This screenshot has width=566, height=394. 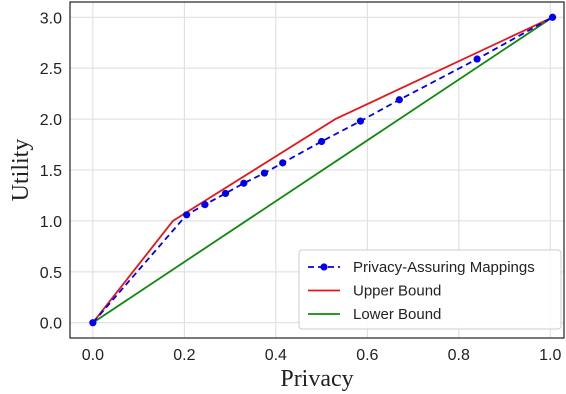 I want to click on legend-label-lower-bound: Lower Bound, so click(x=397, y=314).